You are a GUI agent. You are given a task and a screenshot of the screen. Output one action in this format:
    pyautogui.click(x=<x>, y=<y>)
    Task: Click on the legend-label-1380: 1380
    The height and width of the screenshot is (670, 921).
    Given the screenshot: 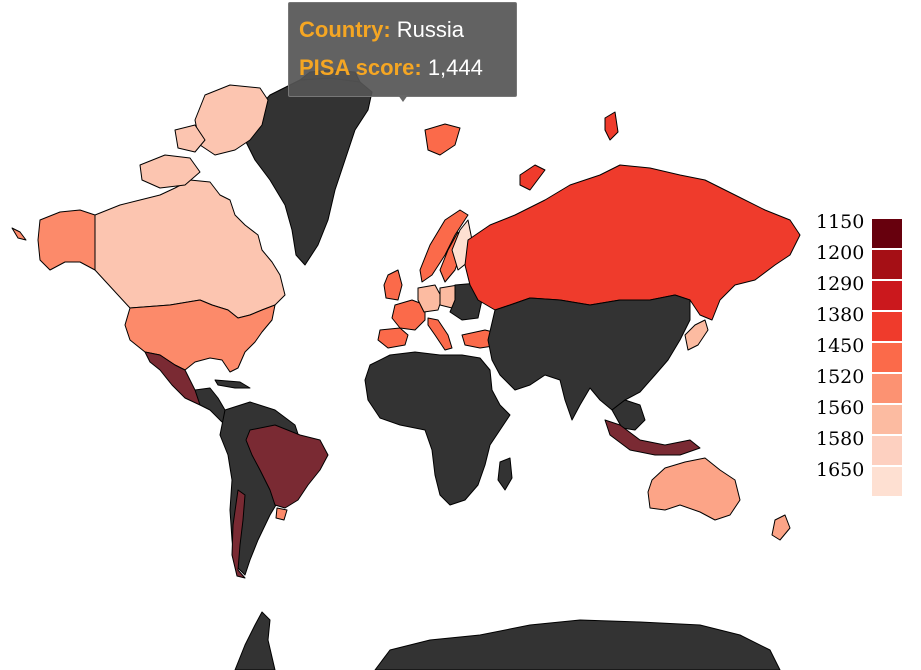 What is the action you would take?
    pyautogui.click(x=840, y=315)
    